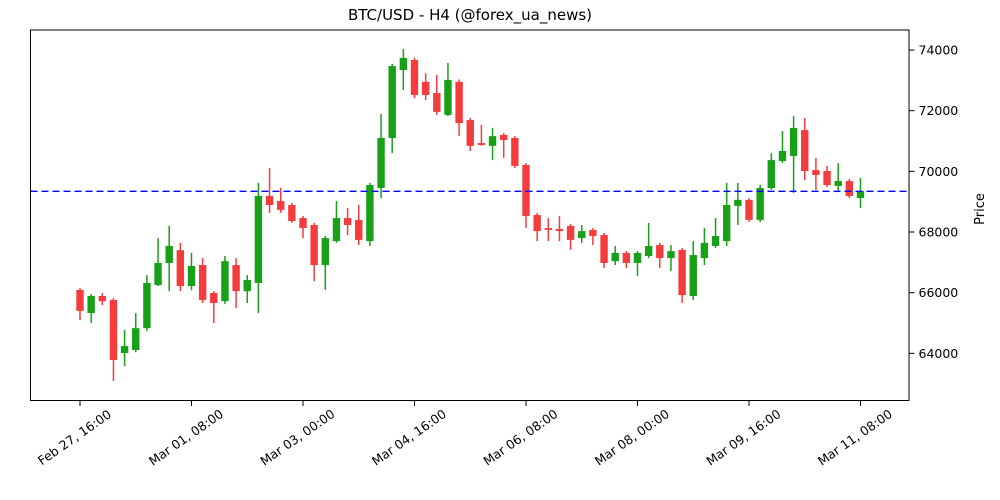  I want to click on x-tick-label: Mar 04, 16:00, so click(409, 437).